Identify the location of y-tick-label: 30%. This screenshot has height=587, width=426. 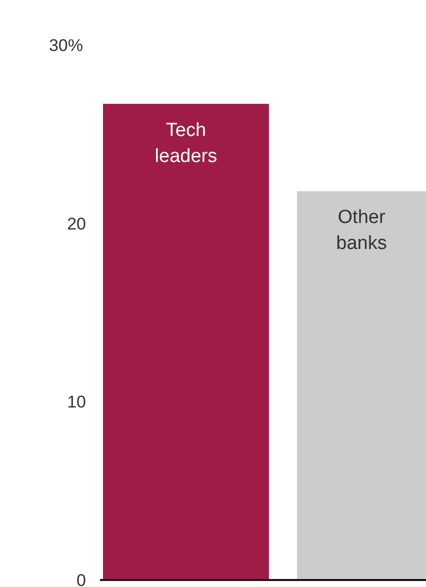
(65, 45).